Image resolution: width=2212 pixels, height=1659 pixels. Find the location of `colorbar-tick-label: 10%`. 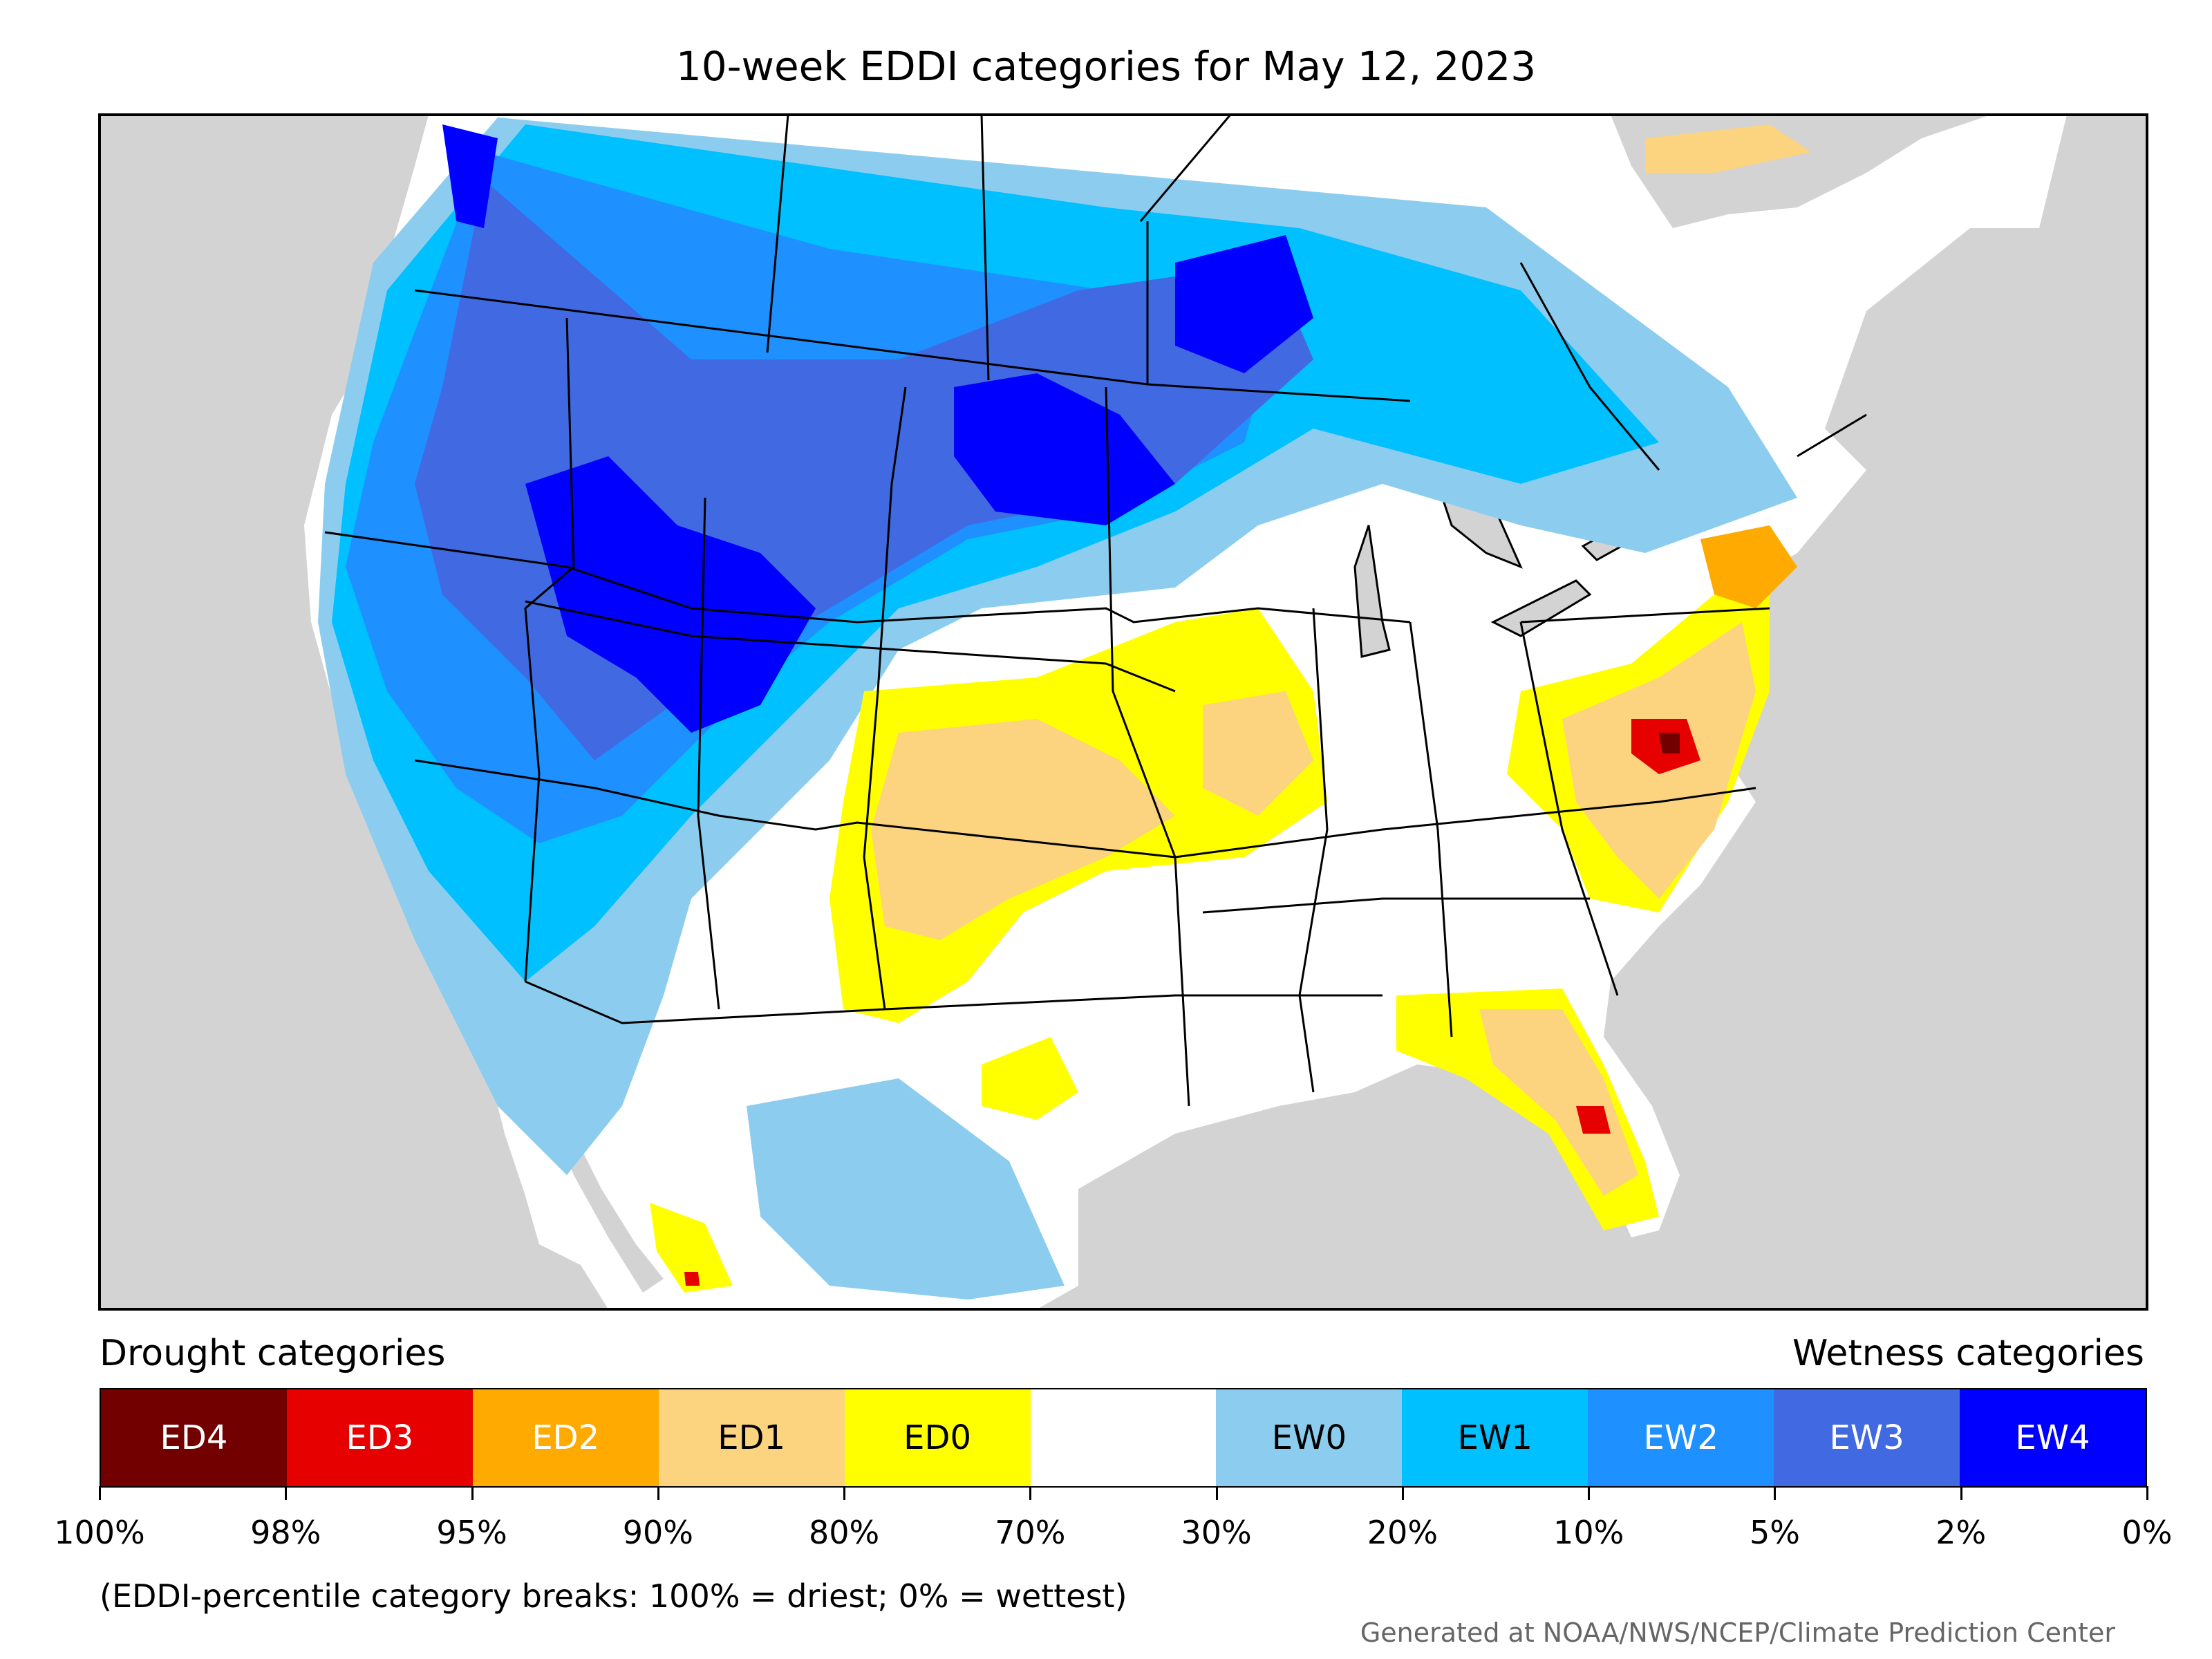

colorbar-tick-label: 10% is located at coordinates (1588, 1532).